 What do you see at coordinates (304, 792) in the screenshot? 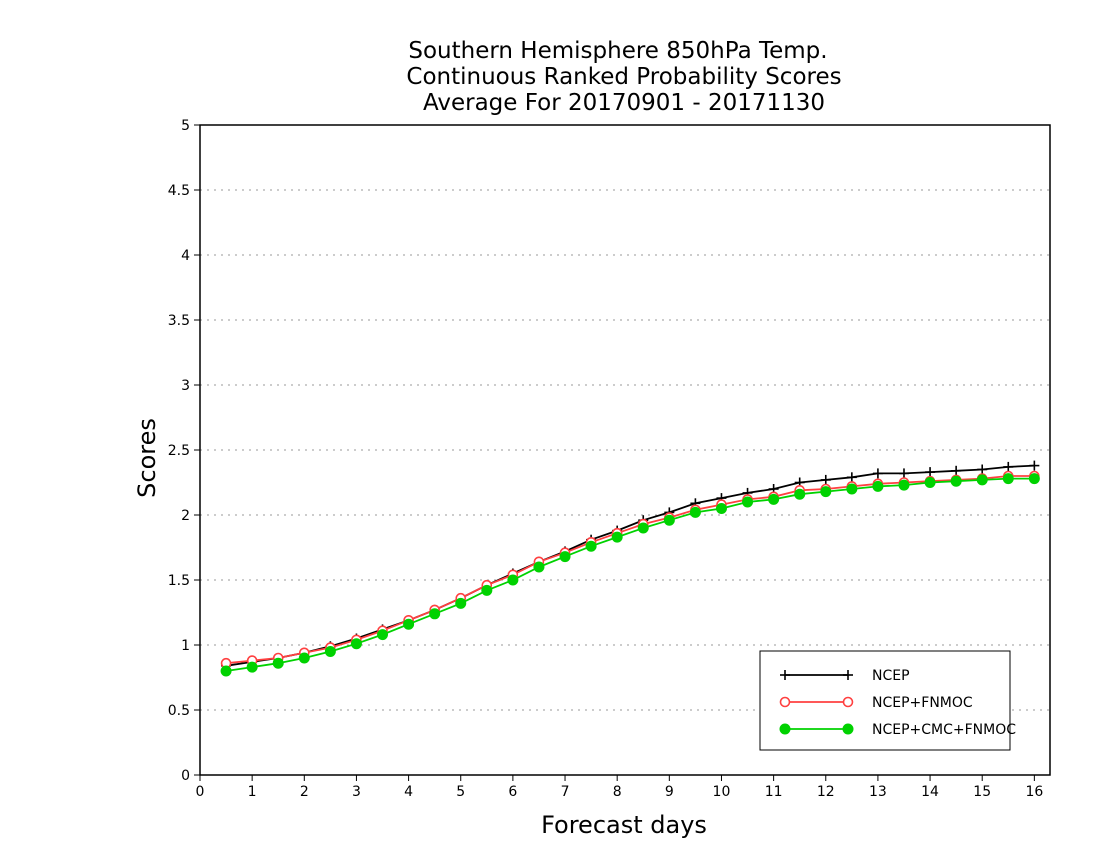
I see `x-tick-label: 2` at bounding box center [304, 792].